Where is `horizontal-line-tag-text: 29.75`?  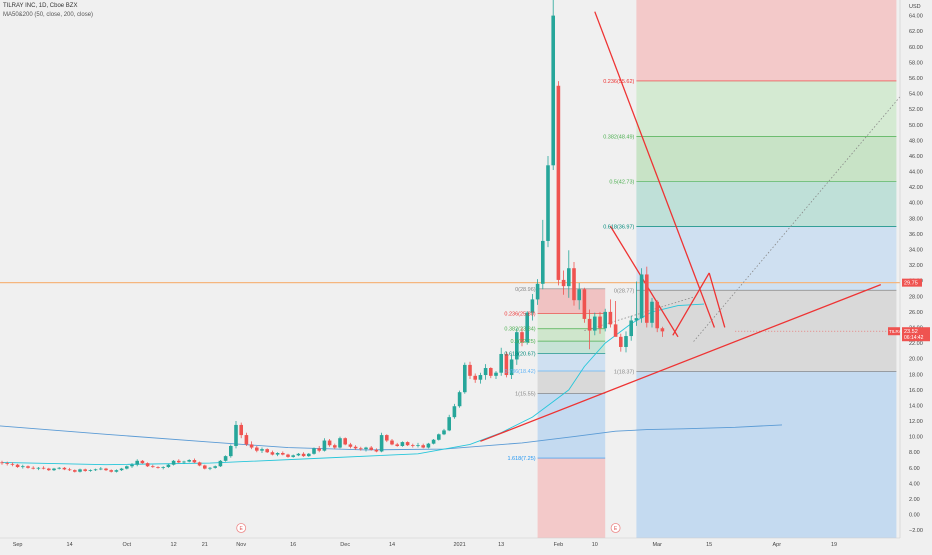 horizontal-line-tag-text: 29.75 is located at coordinates (911, 284).